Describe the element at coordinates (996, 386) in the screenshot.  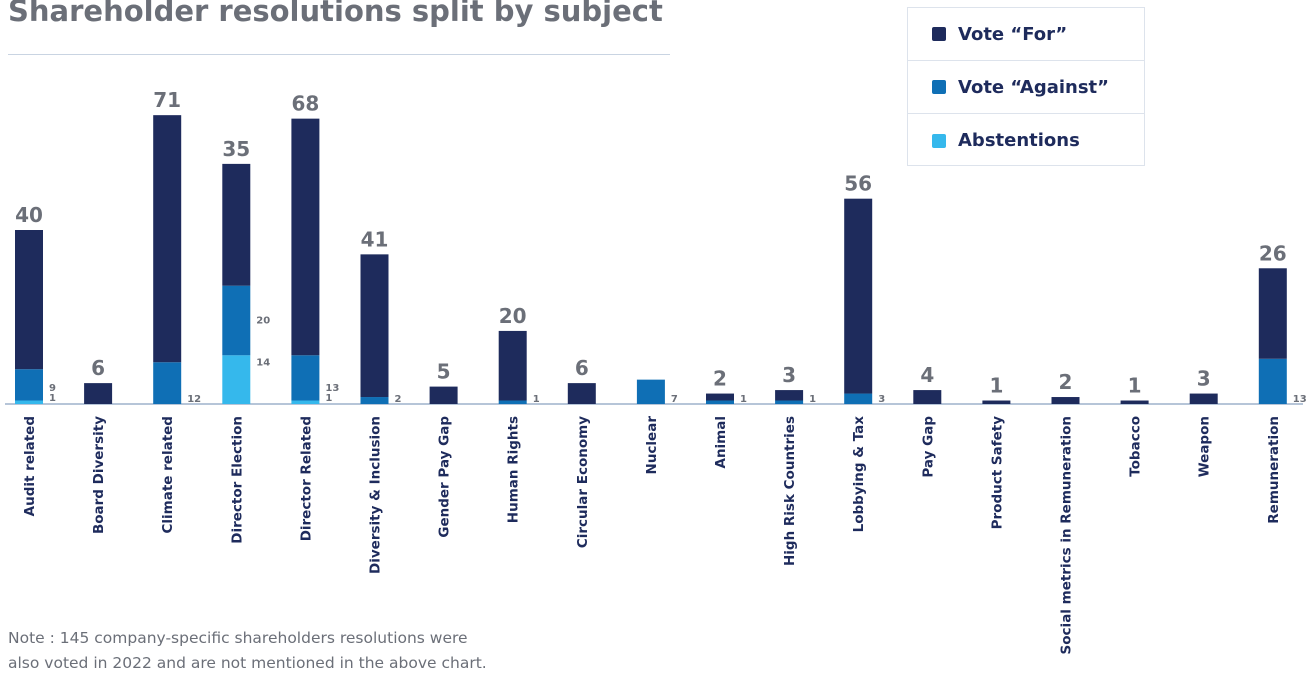
I see `value-label-for-14: 1` at that location.